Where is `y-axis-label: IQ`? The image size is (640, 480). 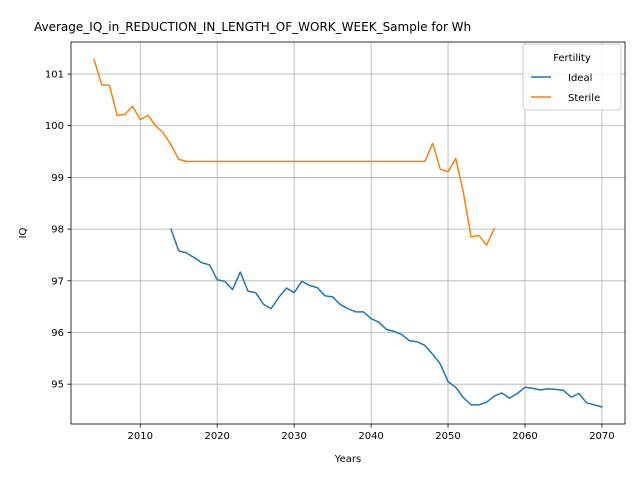
y-axis-label: IQ is located at coordinates (23, 232).